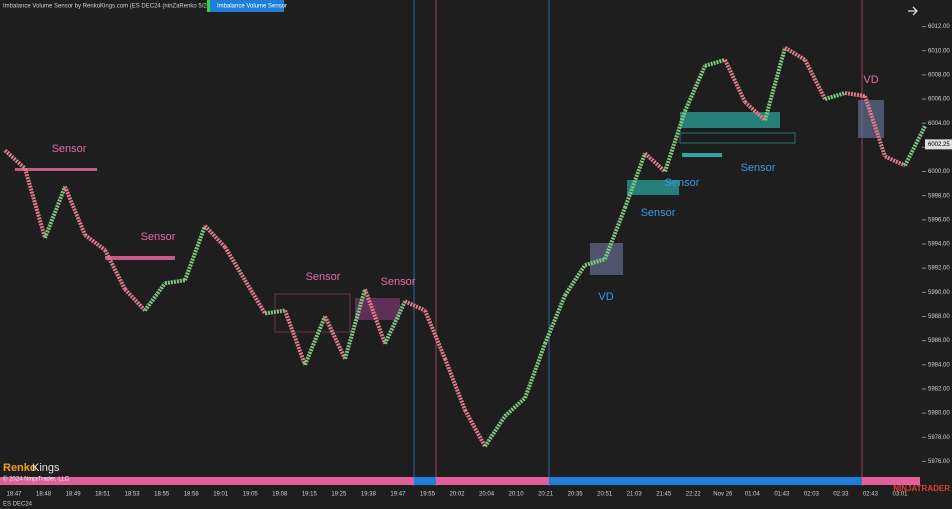  What do you see at coordinates (939, 196) in the screenshot?
I see `y-tick-label: 5998.00` at bounding box center [939, 196].